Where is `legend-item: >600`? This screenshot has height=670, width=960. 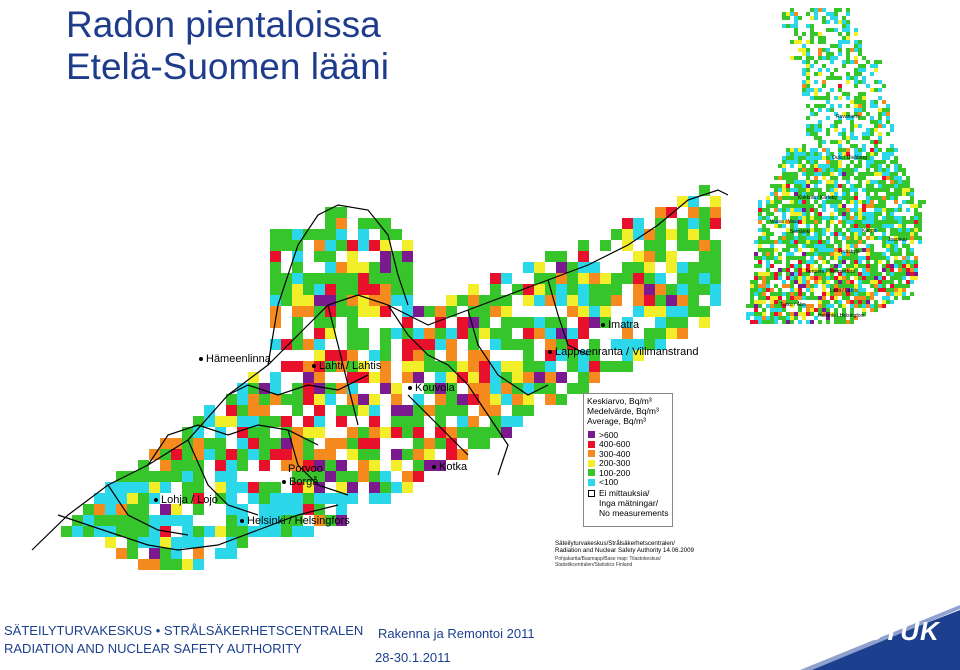 legend-item: >600 is located at coordinates (630, 435).